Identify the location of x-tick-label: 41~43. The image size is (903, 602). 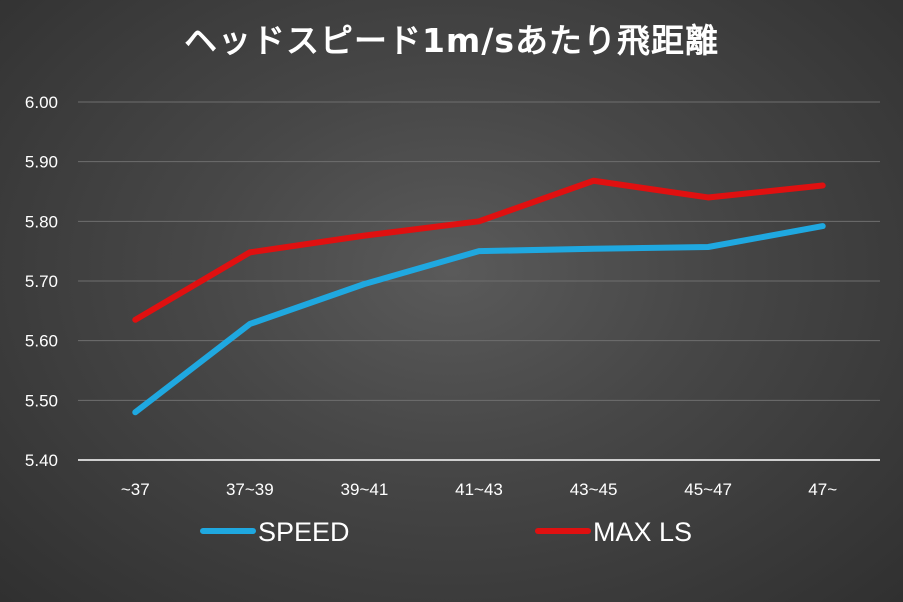
(479, 489).